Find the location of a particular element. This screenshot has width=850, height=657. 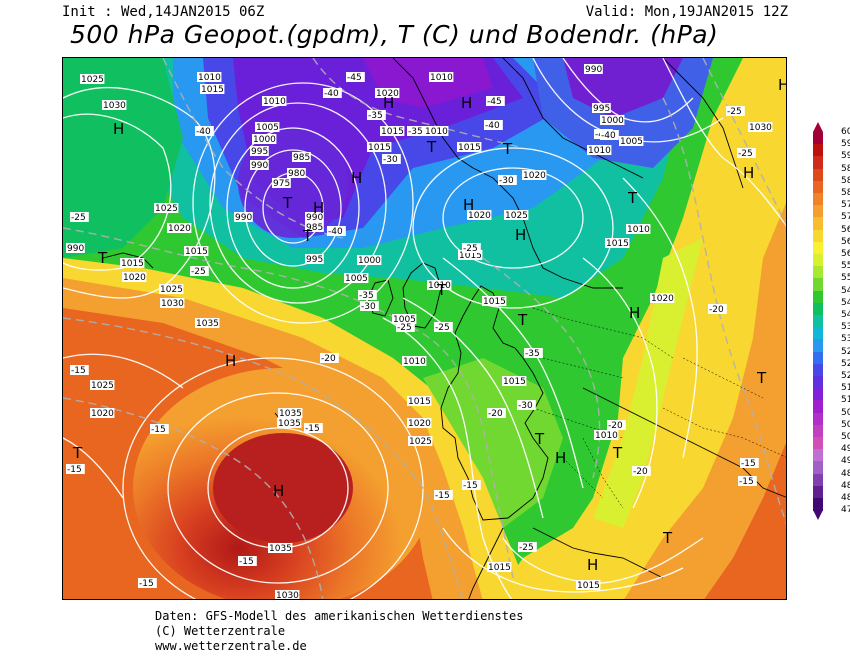

colorbar-level-label: 484 is located at coordinates (845, 485).